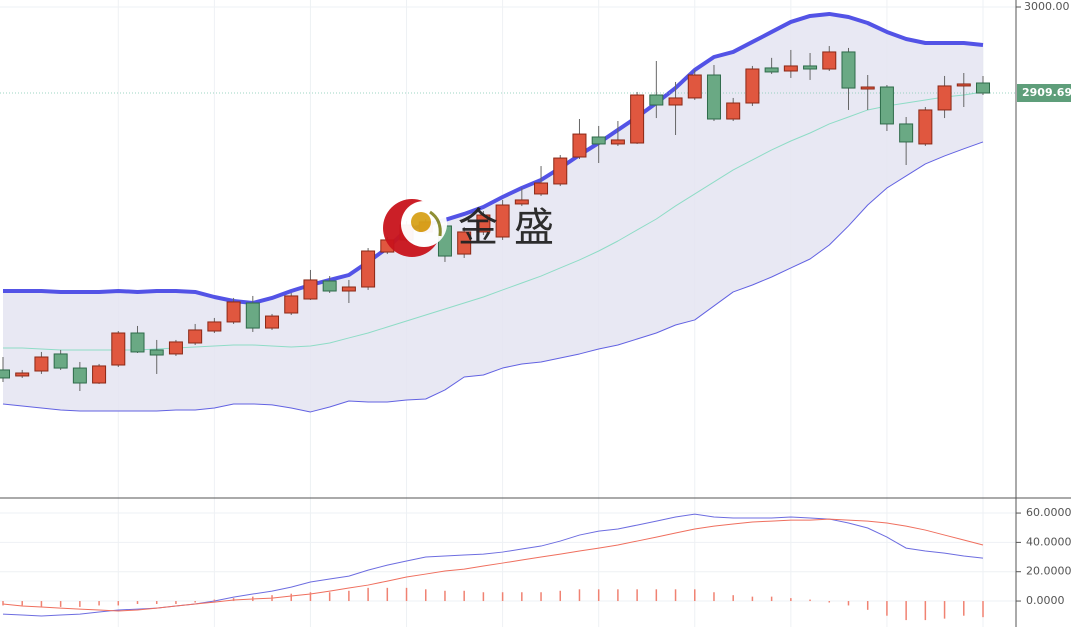 Image resolution: width=1071 pixels, height=627 pixels. Describe the element at coordinates (493, 565) in the screenshot. I see `macd-line` at that location.